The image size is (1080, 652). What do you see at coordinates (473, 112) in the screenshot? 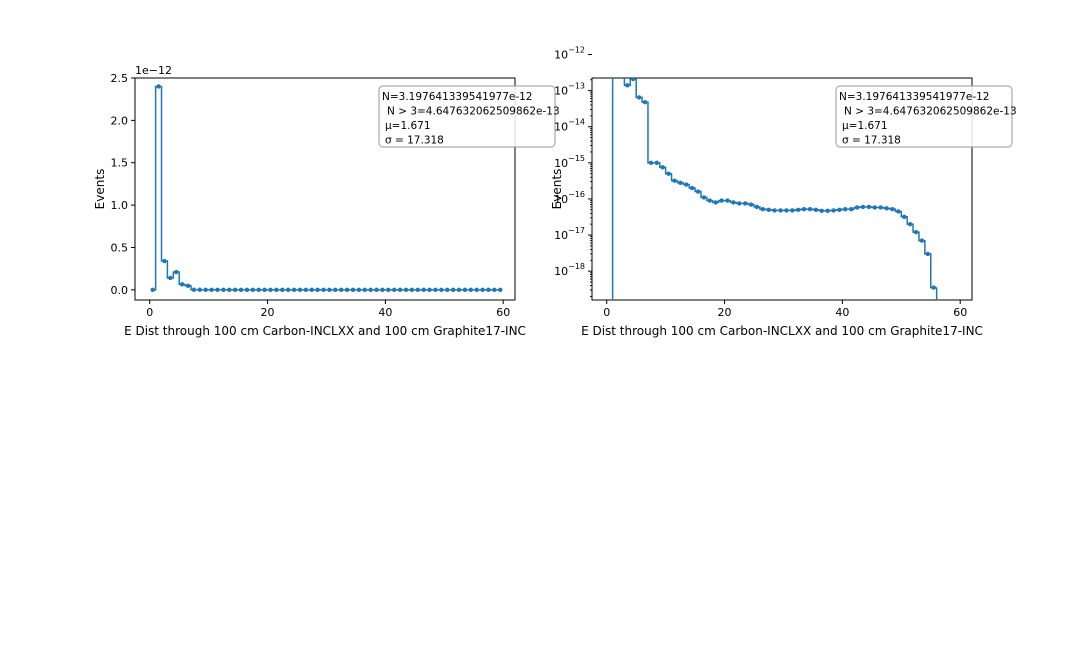
I see `stats-line-2: N > 3=4.647632062509862e-13` at bounding box center [473, 112].